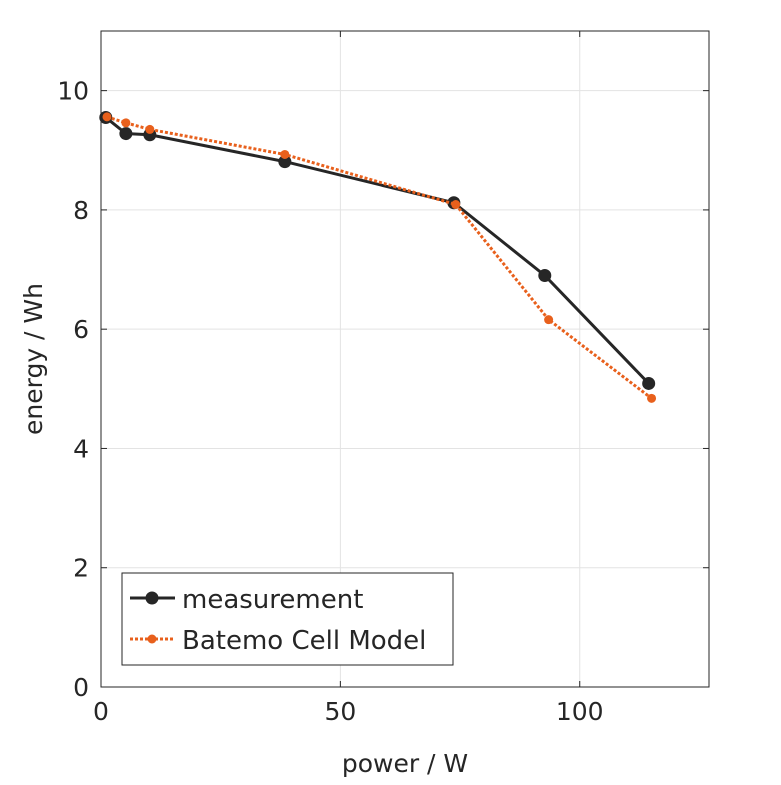  What do you see at coordinates (580, 711) in the screenshot?
I see `x-tick-label: 100` at bounding box center [580, 711].